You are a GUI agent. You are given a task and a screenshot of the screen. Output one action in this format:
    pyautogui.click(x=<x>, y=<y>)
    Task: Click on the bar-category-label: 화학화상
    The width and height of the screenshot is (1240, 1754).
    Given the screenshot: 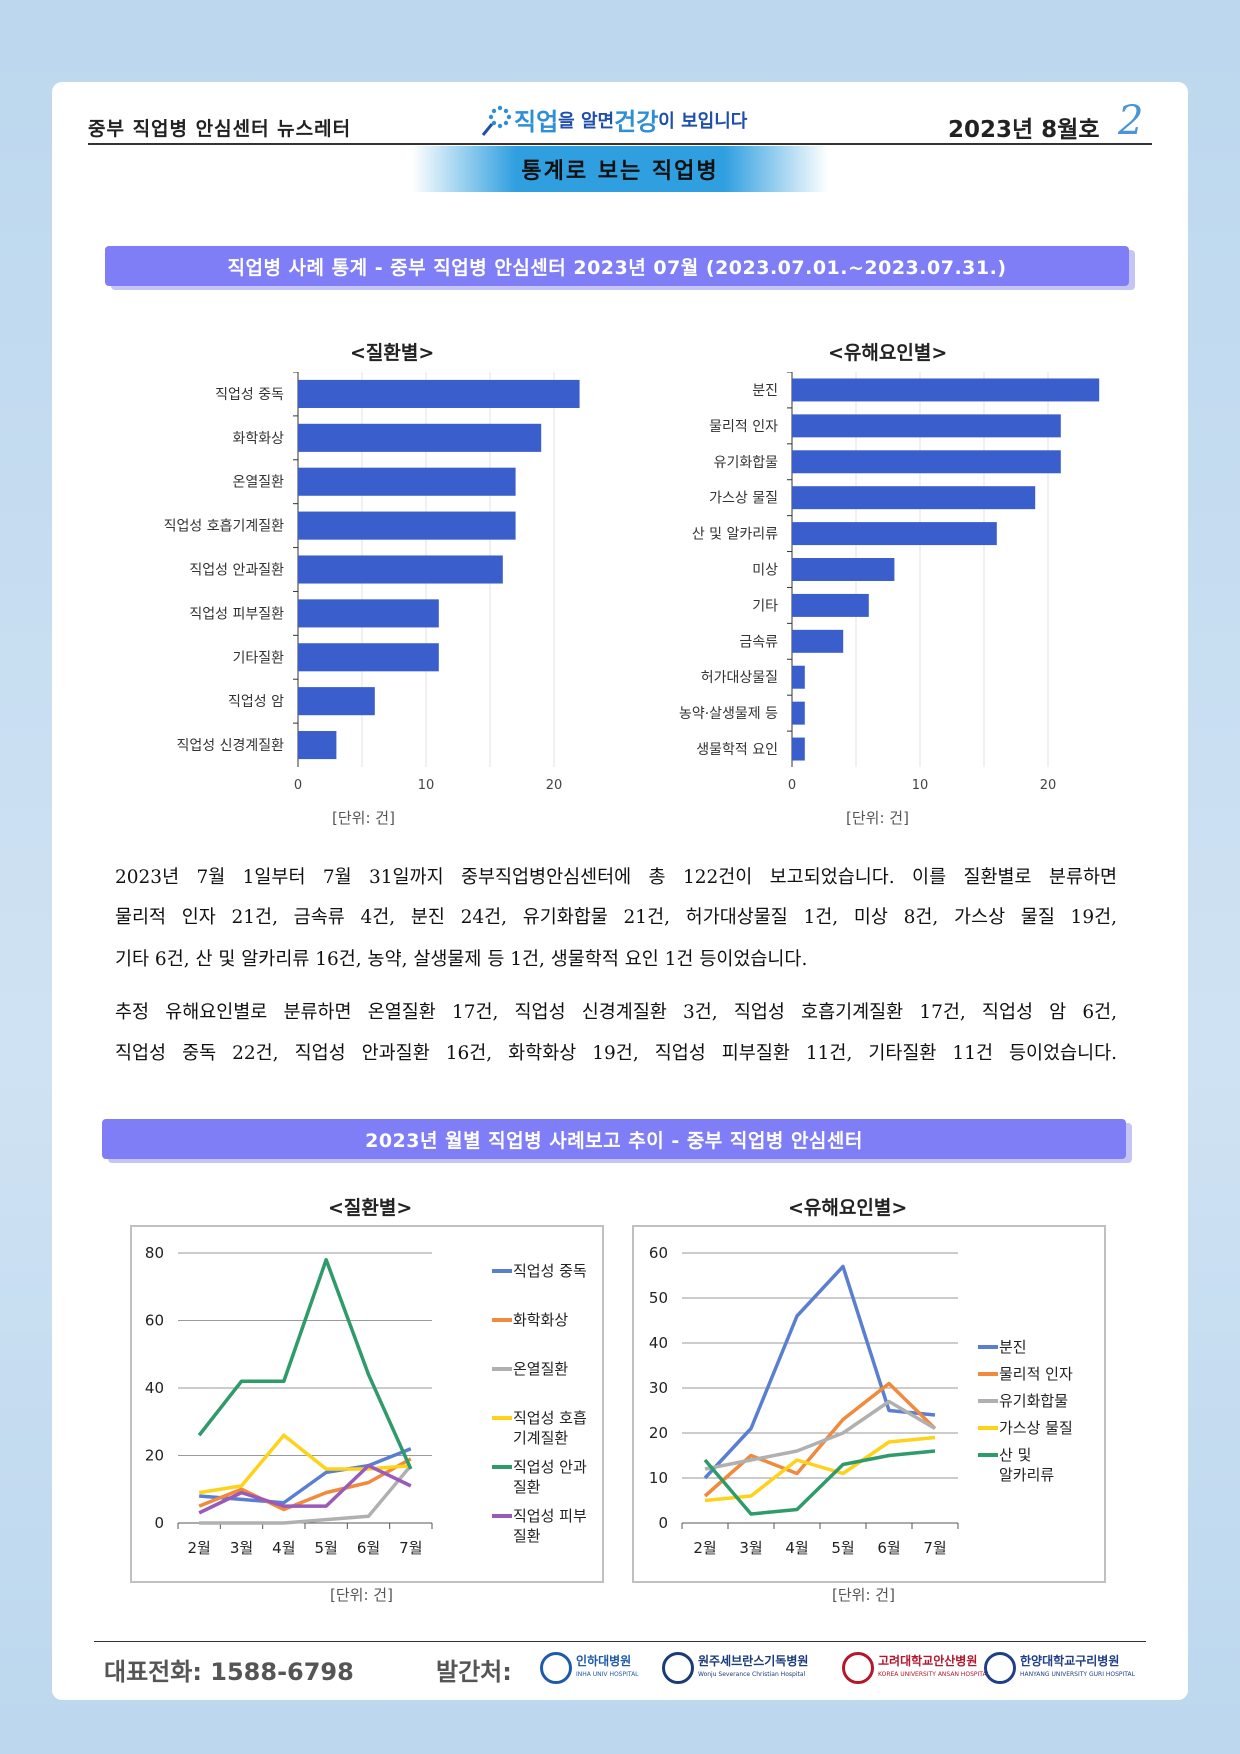 What is the action you would take?
    pyautogui.click(x=258, y=439)
    